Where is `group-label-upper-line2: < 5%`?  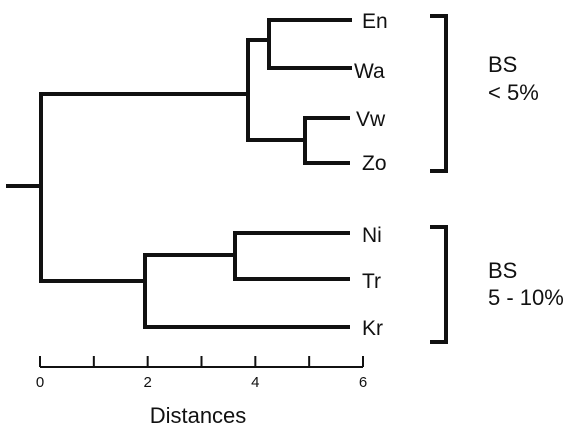 group-label-upper-line2: < 5% is located at coordinates (513, 92).